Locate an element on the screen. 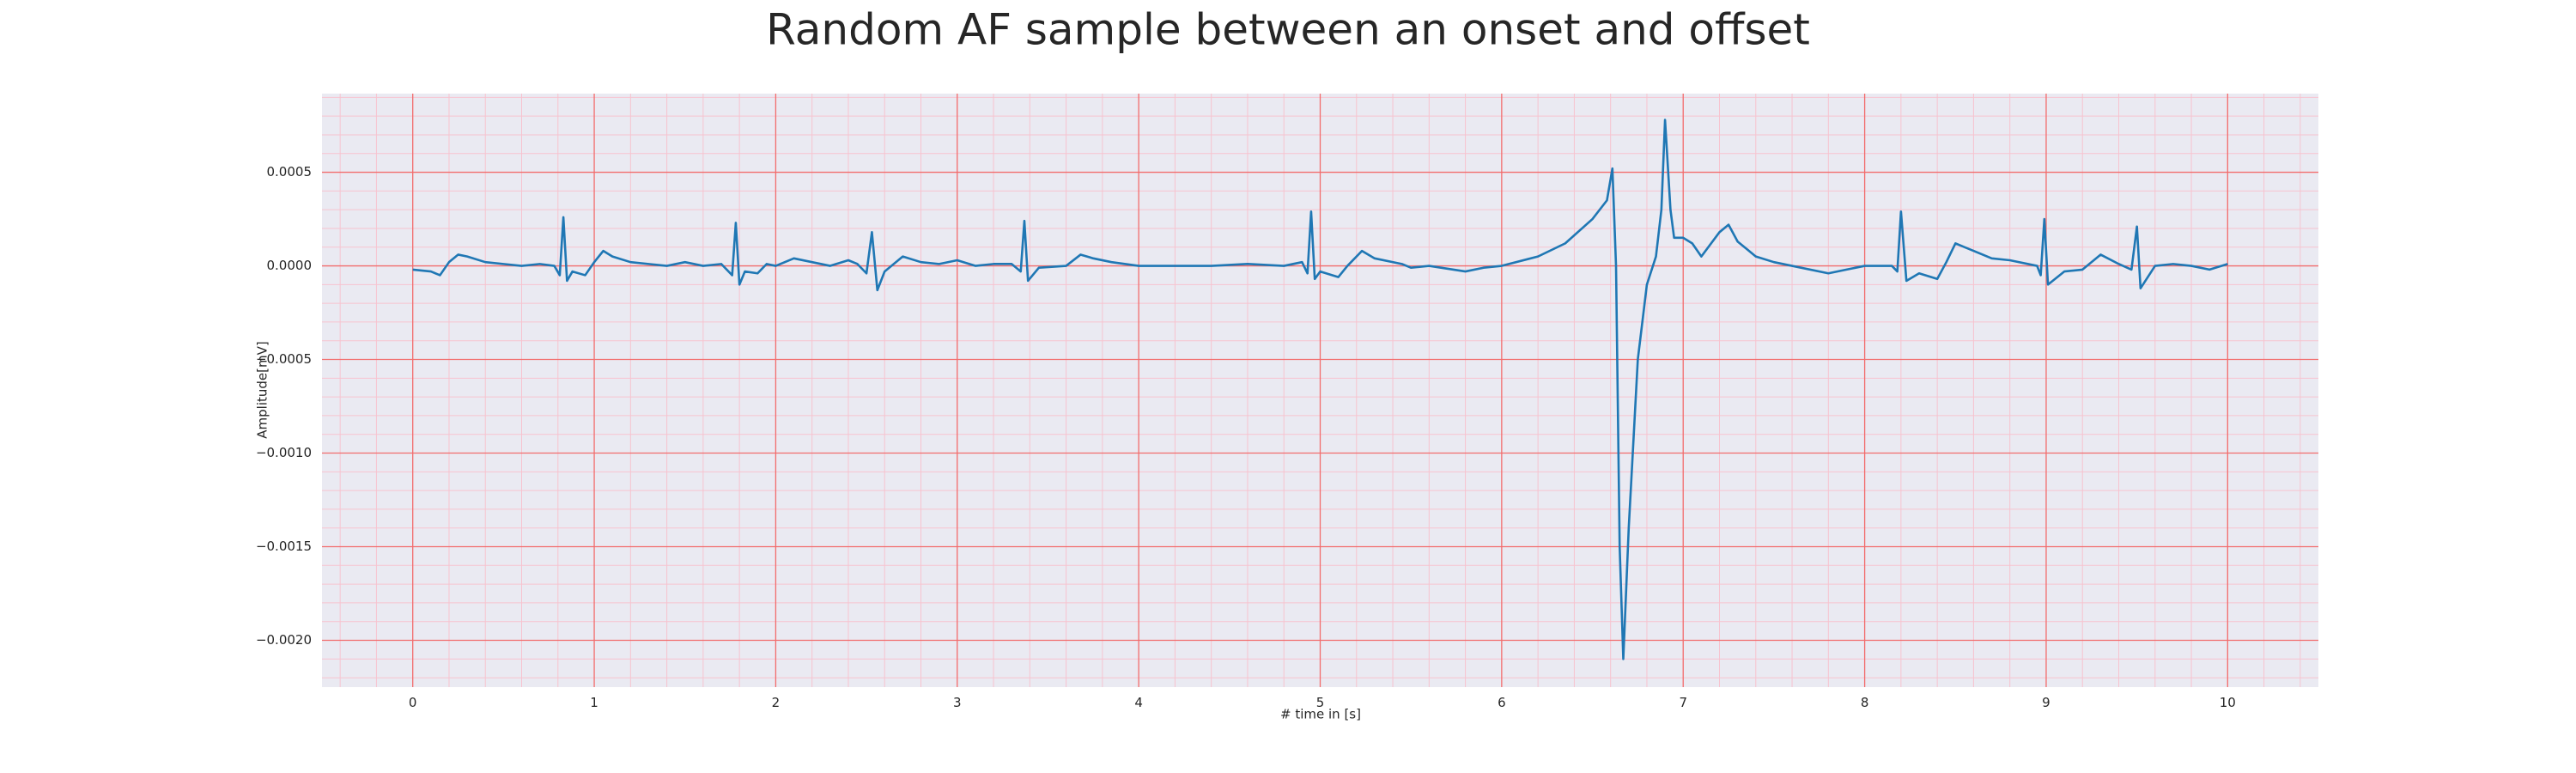 The width and height of the screenshot is (2576, 773). y-tick-label: −0.0015 is located at coordinates (284, 546).